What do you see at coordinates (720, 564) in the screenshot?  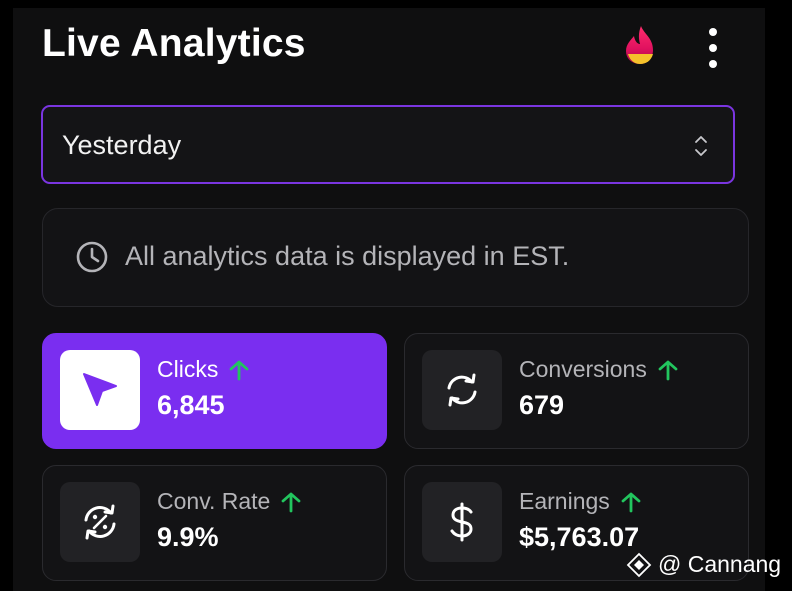 I see `watermark-text: @ Cannang` at bounding box center [720, 564].